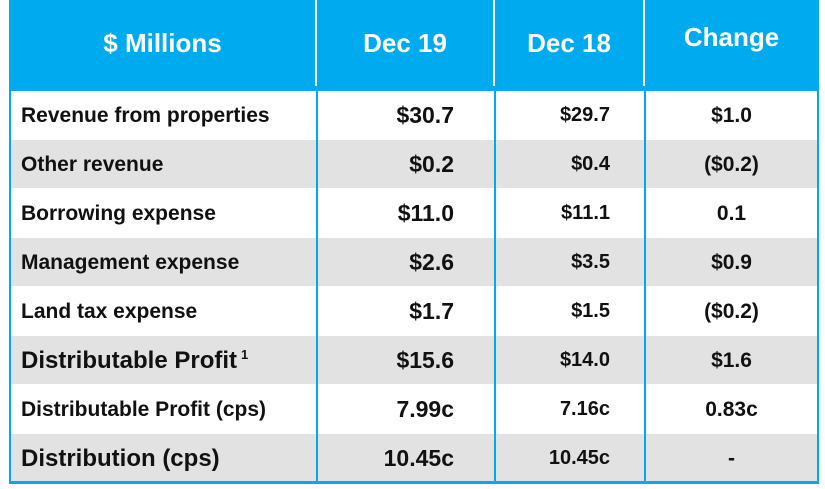 The width and height of the screenshot is (825, 489). Describe the element at coordinates (731, 262) in the screenshot. I see `row-change: $0.9` at that location.